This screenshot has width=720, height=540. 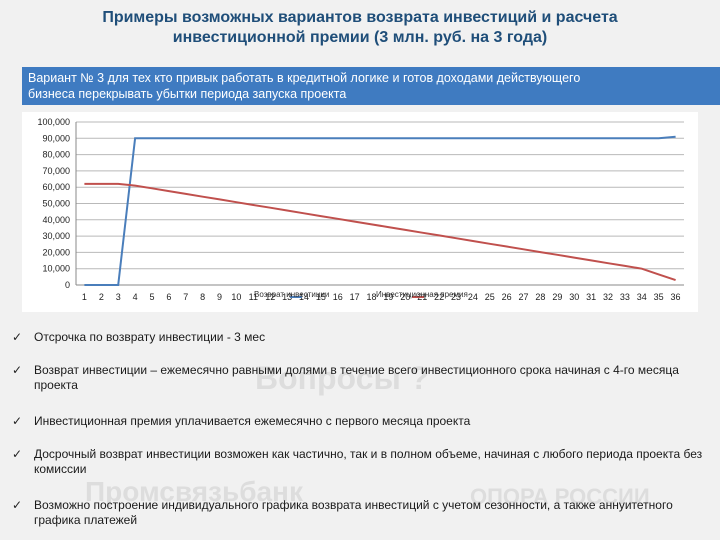 What do you see at coordinates (56, 155) in the screenshot?
I see `y-tick-label: 80,000` at bounding box center [56, 155].